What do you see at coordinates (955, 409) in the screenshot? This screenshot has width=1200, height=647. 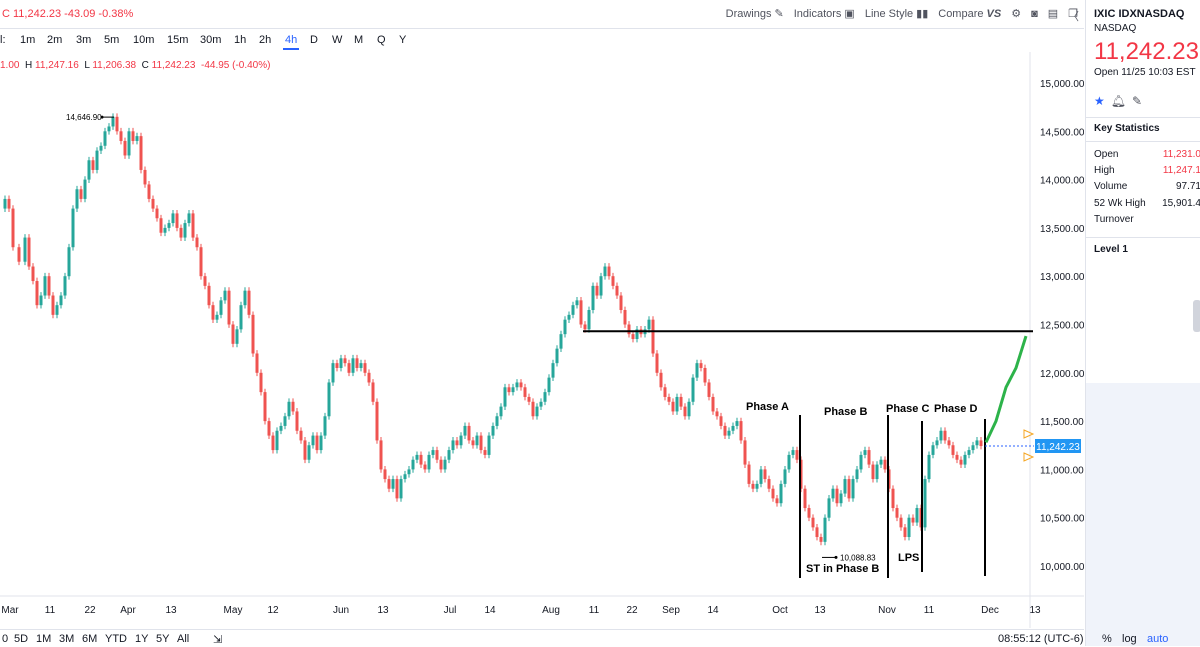 I see `phase-d-label: Phase D` at bounding box center [955, 409].